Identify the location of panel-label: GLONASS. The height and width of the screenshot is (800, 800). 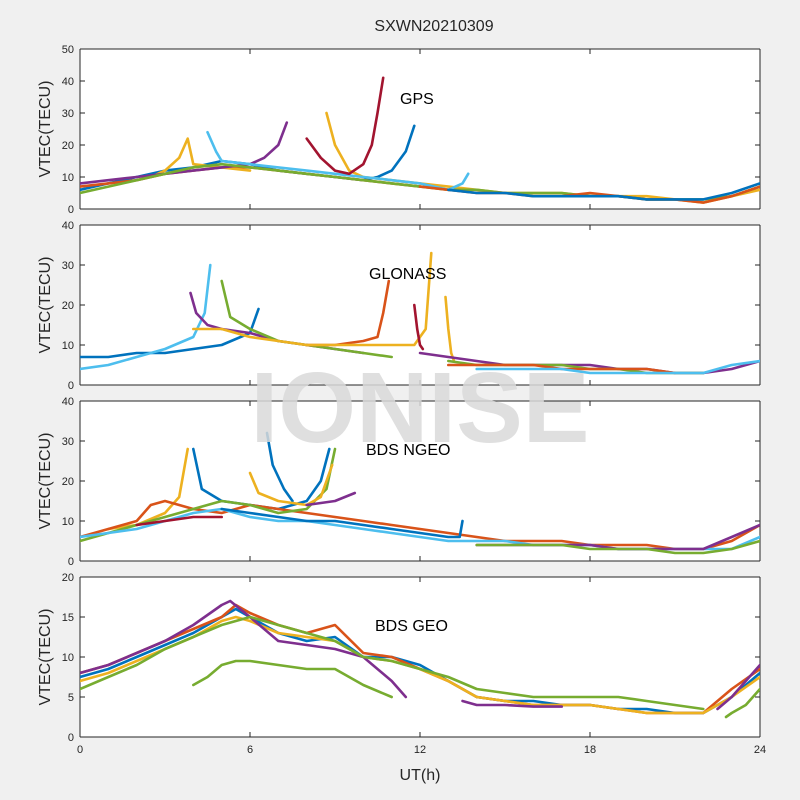
(407, 274).